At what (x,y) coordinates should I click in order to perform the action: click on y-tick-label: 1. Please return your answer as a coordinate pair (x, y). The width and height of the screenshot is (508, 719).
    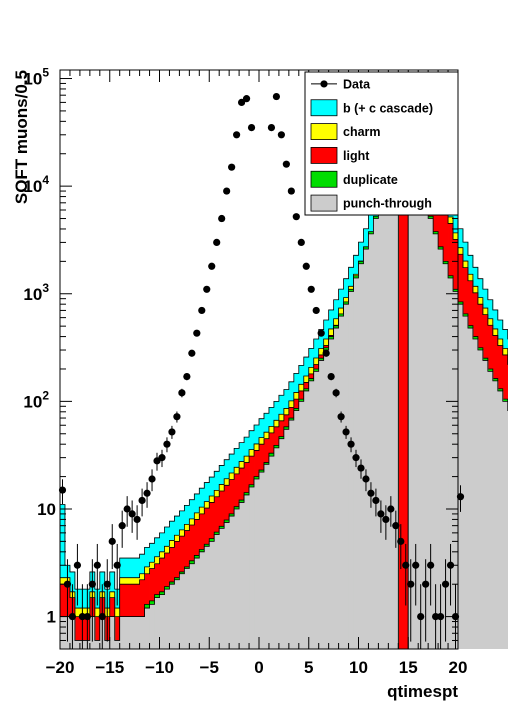
    Looking at the image, I should click on (51, 617).